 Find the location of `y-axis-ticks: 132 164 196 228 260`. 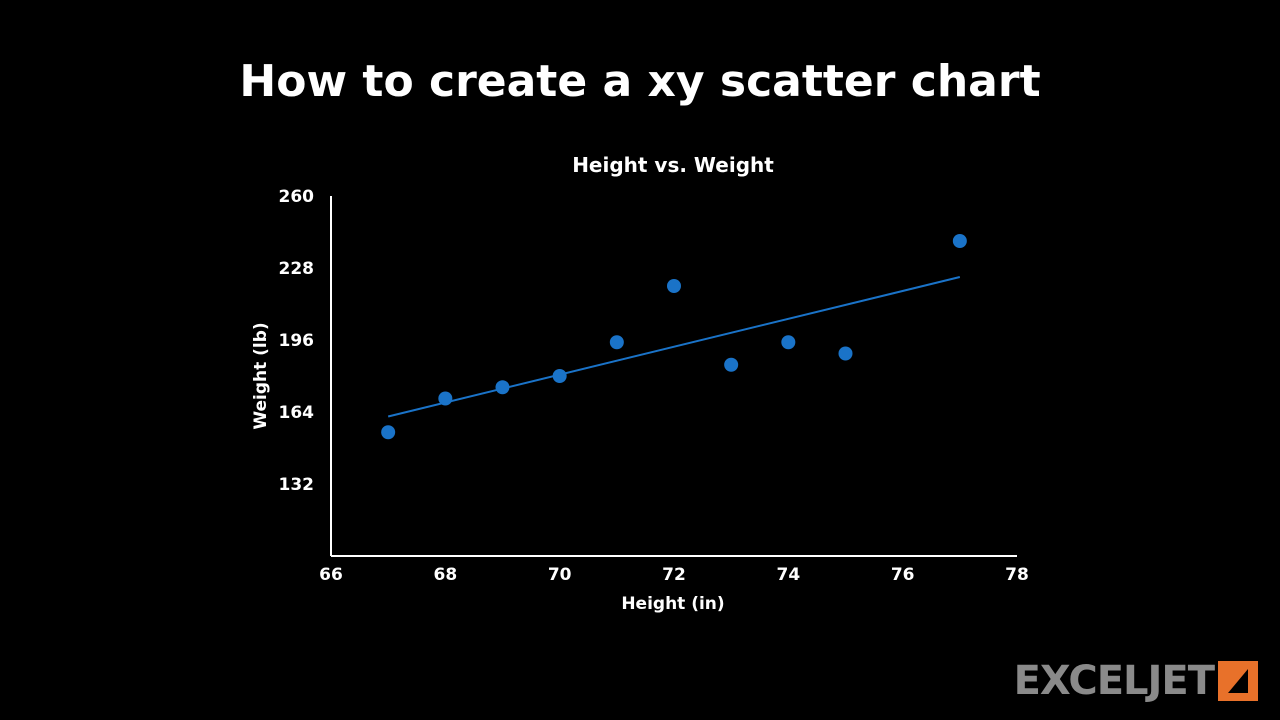

y-axis-ticks: 132 164 196 228 260 is located at coordinates (297, 341).